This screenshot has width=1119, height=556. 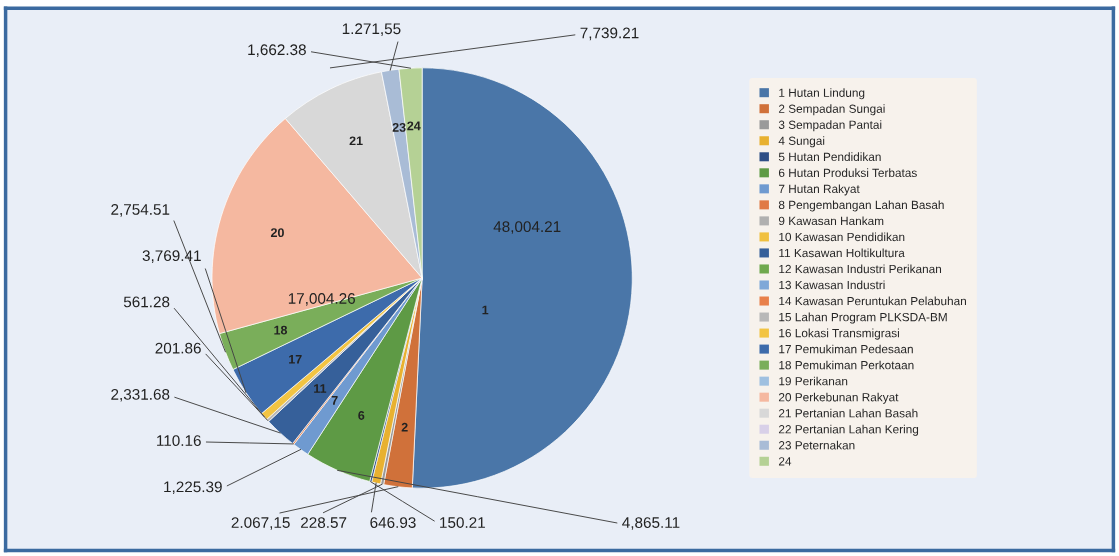 I want to click on data-label: 228.57, so click(x=324, y=522).